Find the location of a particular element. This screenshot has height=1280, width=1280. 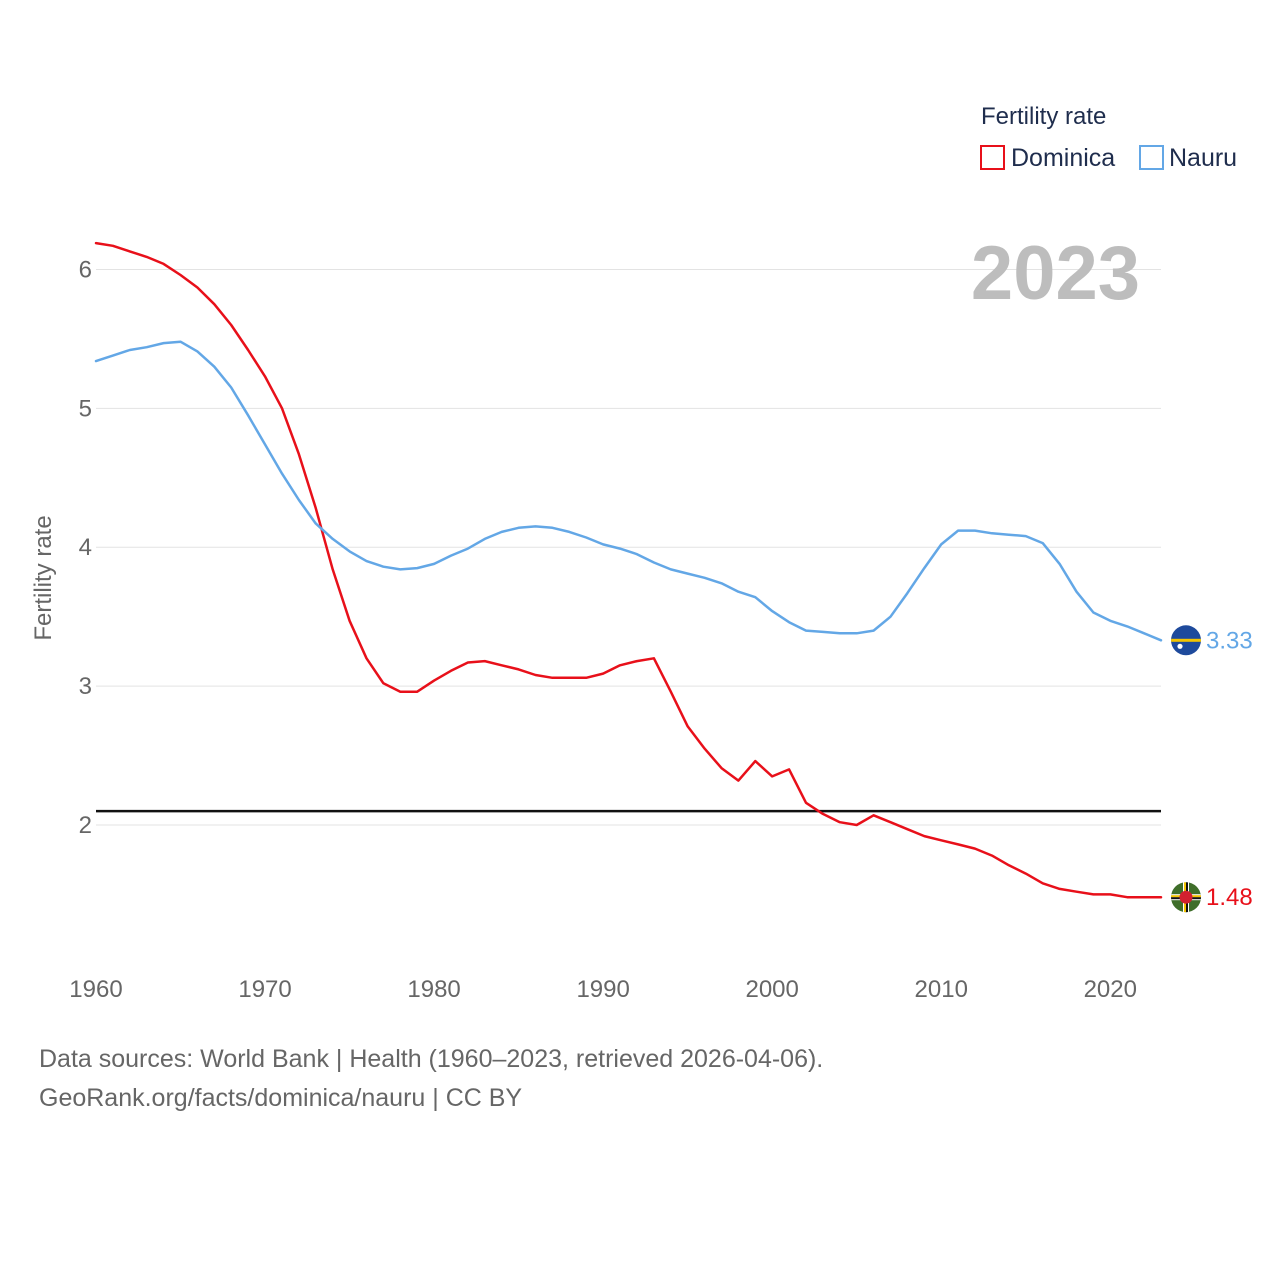

y-tick-label-4: 4 is located at coordinates (85, 547).